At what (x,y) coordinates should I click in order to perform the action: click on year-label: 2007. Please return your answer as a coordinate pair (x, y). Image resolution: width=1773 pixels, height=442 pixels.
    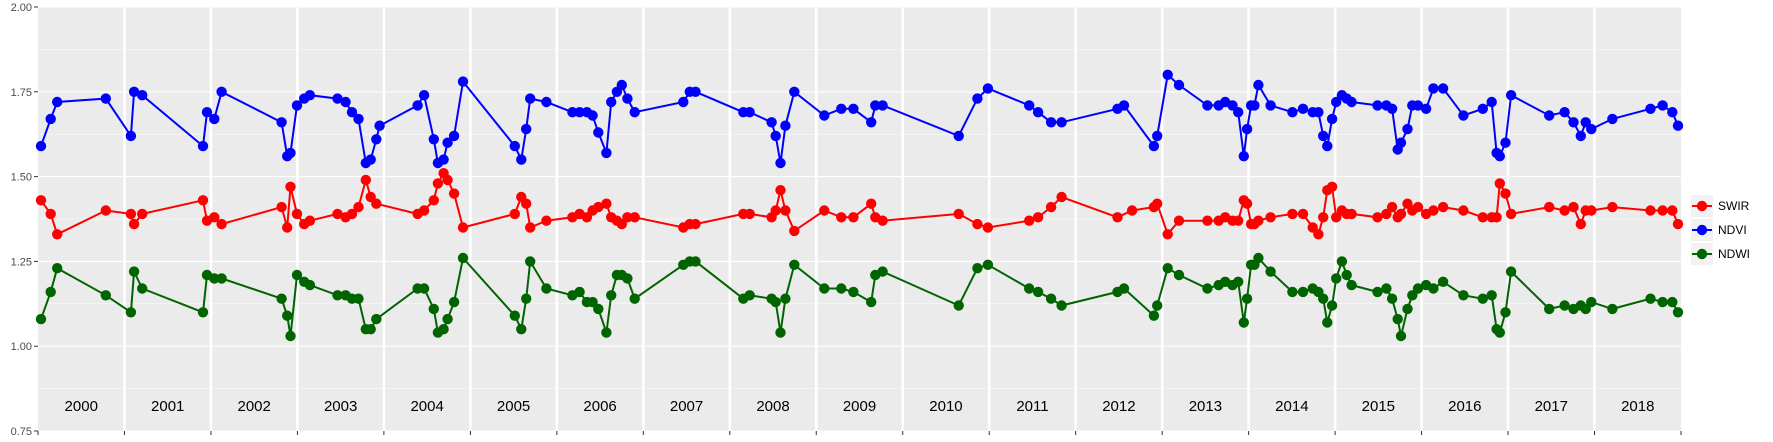
    Looking at the image, I should click on (686, 406).